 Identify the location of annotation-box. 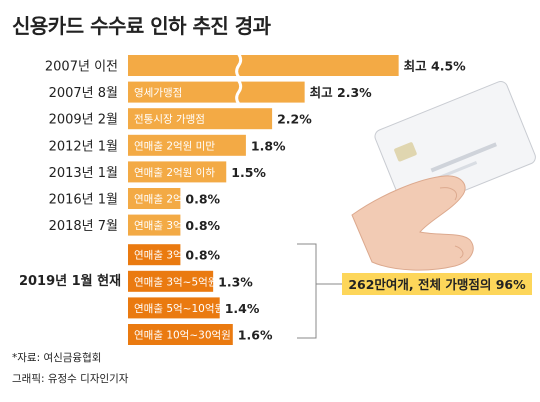
(437, 284).